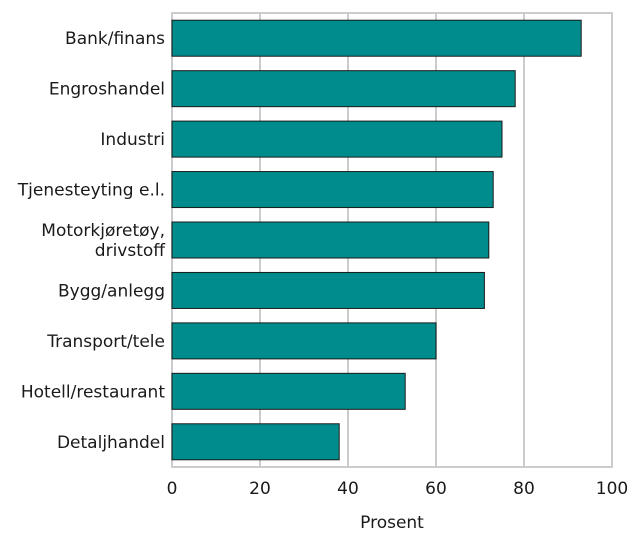  Describe the element at coordinates (260, 489) in the screenshot. I see `x-tick-20: 20` at that location.